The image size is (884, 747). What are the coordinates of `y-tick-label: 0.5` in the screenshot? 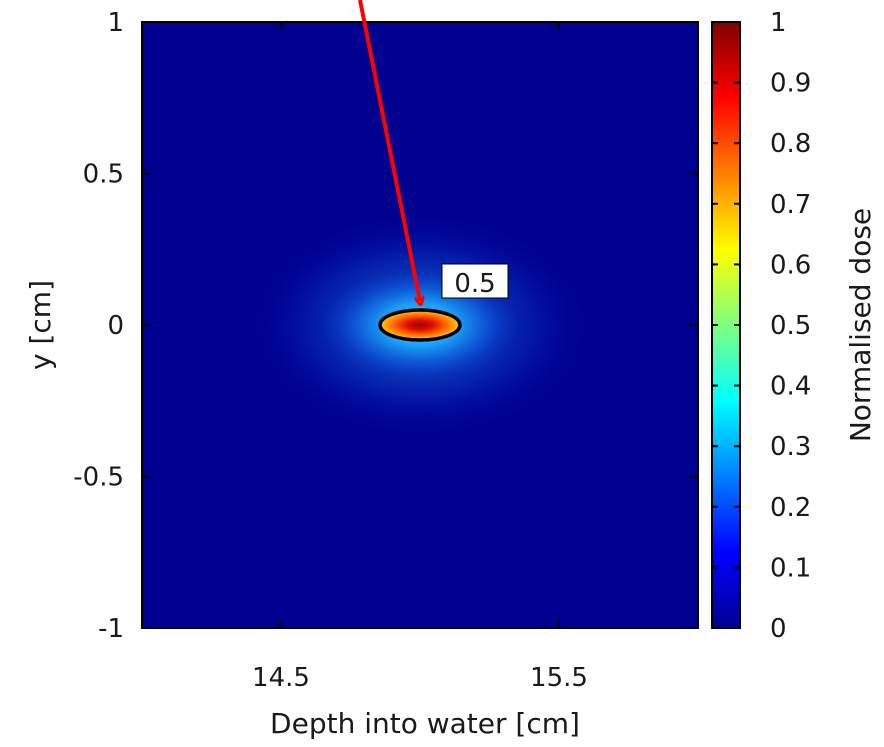 It's located at (103, 175).